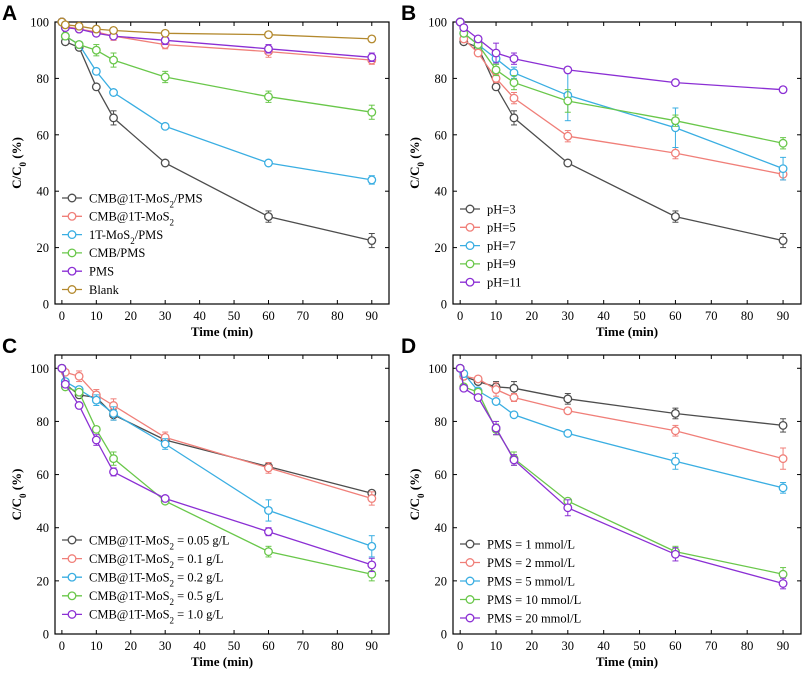 This screenshot has width=803, height=676. I want to click on legend-label: PMS = 10 mmol/L, so click(534, 600).